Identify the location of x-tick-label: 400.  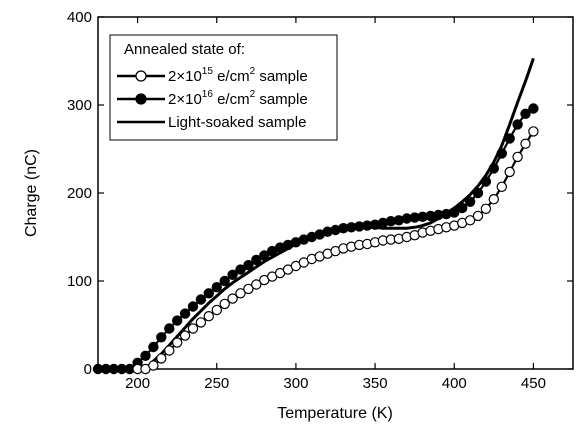
(454, 383).